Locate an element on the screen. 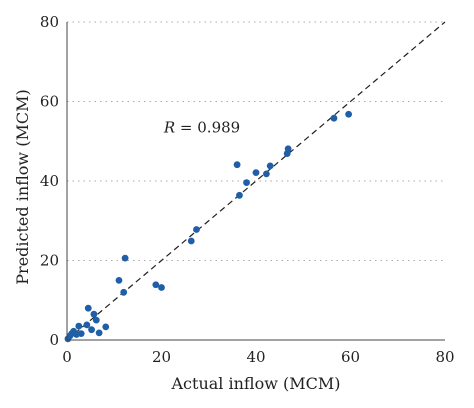 The image size is (474, 408). correlation-annotation: R = 0.989 is located at coordinates (201, 128).